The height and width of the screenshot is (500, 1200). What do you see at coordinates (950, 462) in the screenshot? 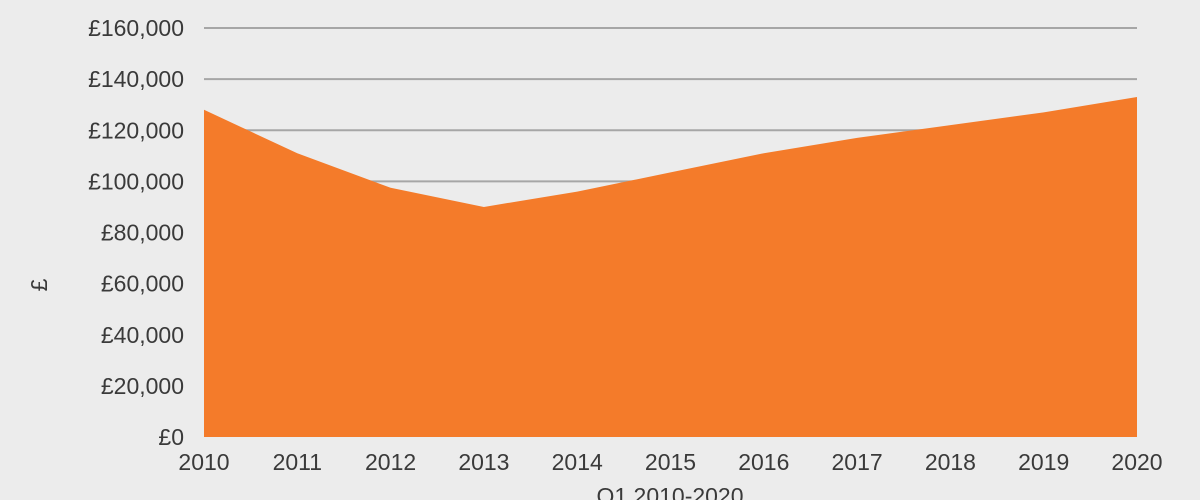
I see `x-tick-label: 2018` at bounding box center [950, 462].